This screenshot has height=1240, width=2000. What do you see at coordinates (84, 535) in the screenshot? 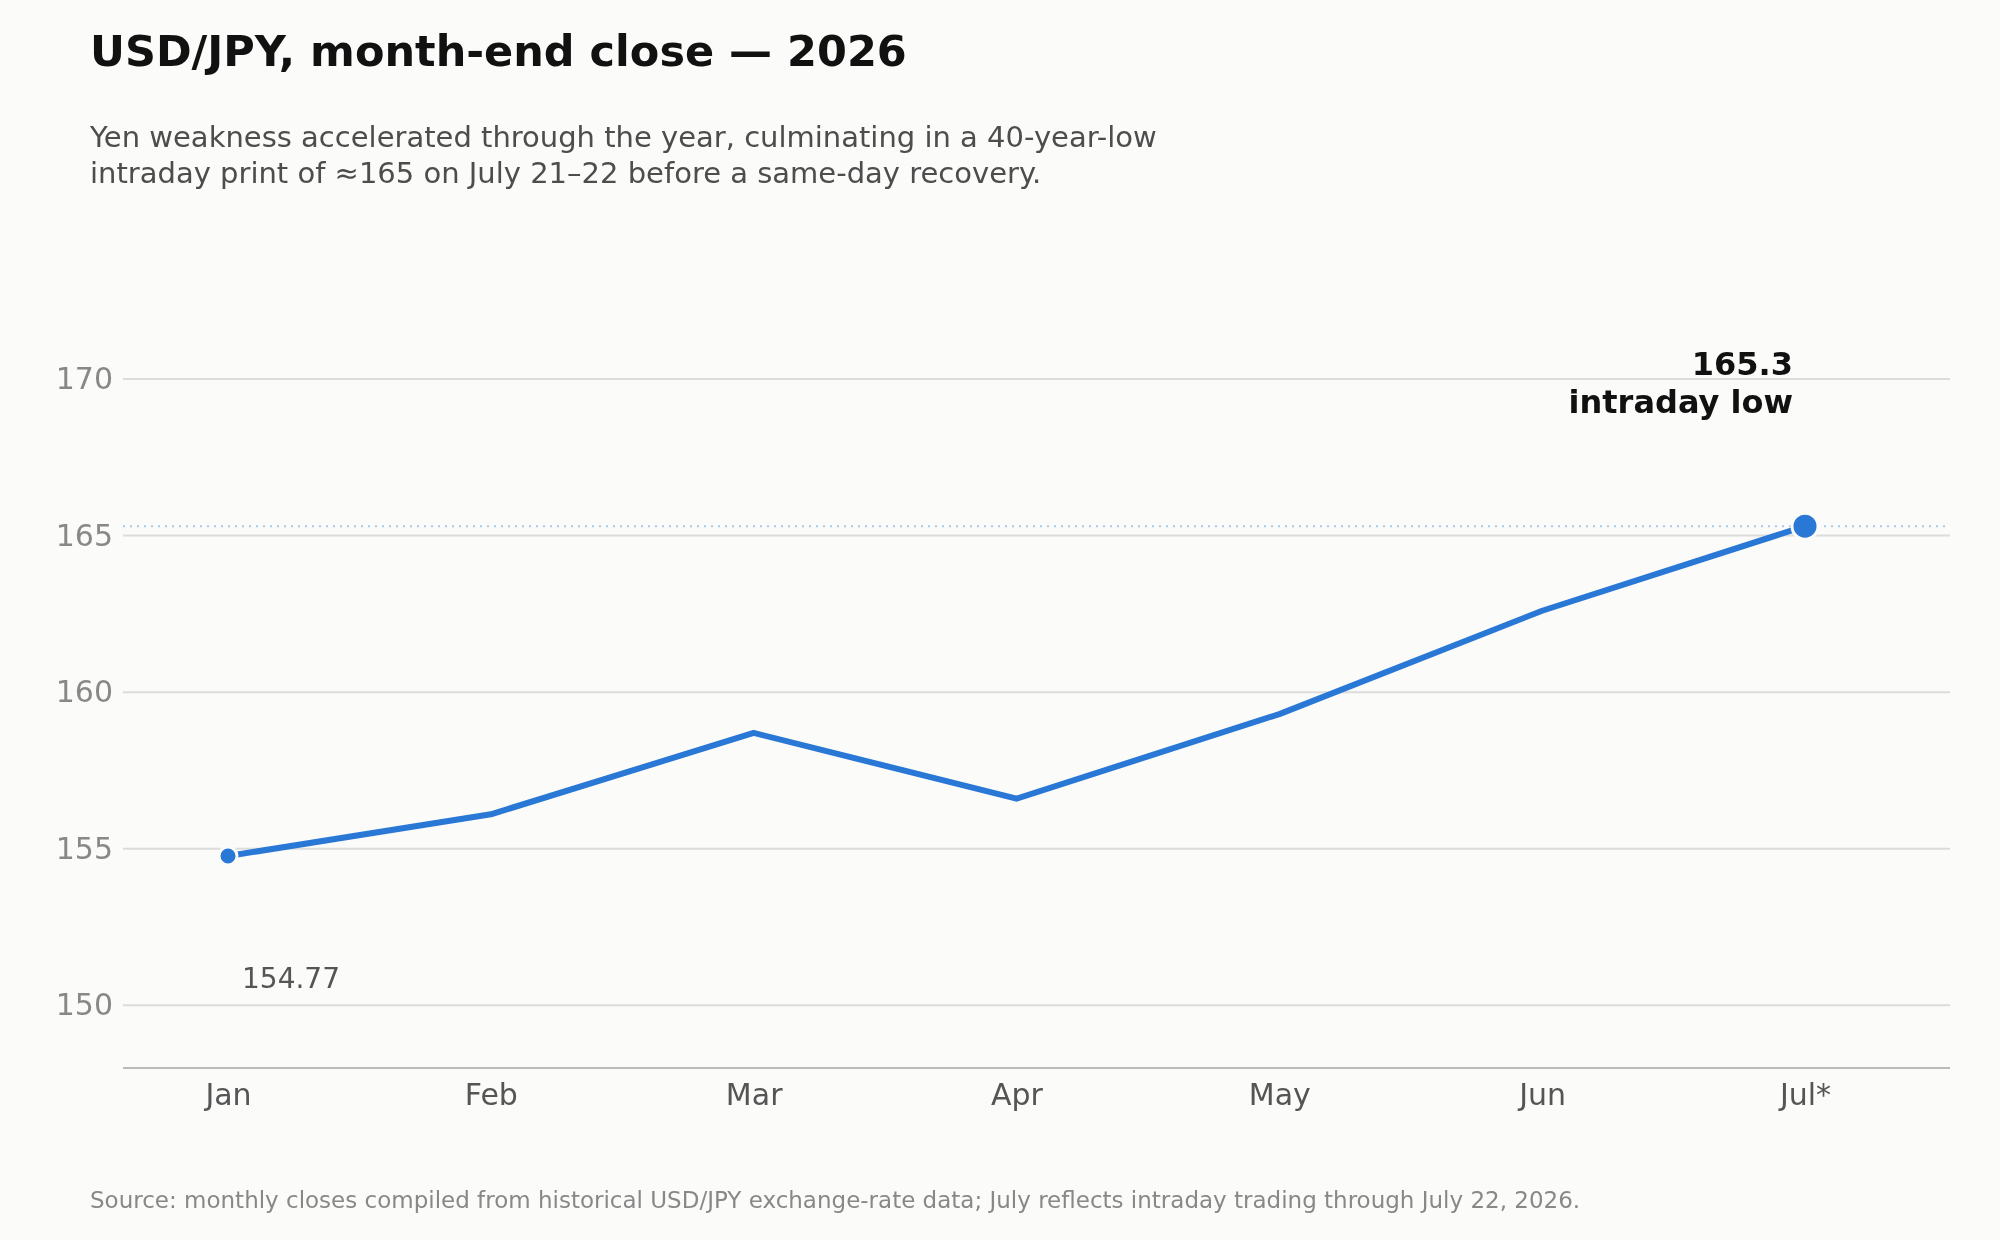
I see `y-tick-label: 165` at bounding box center [84, 535].